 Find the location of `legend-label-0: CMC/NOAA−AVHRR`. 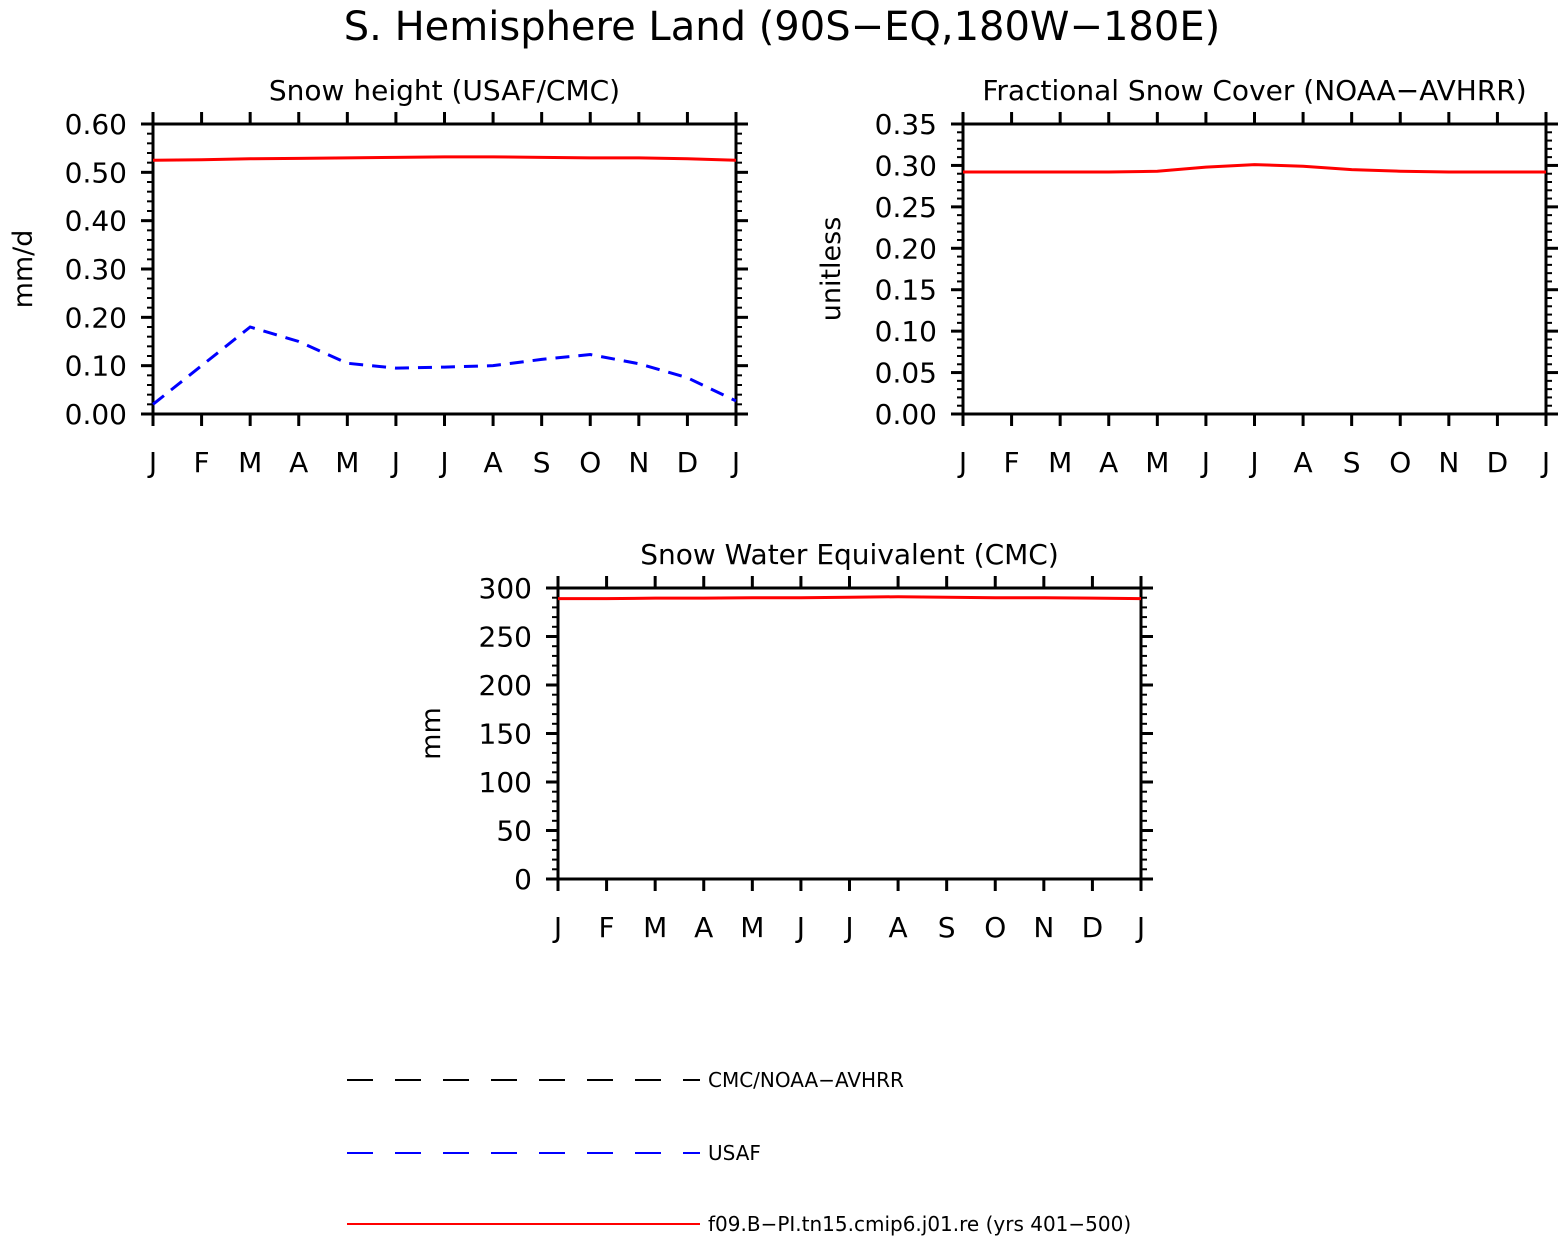

legend-label-0: CMC/NOAA−AVHRR is located at coordinates (806, 1080).